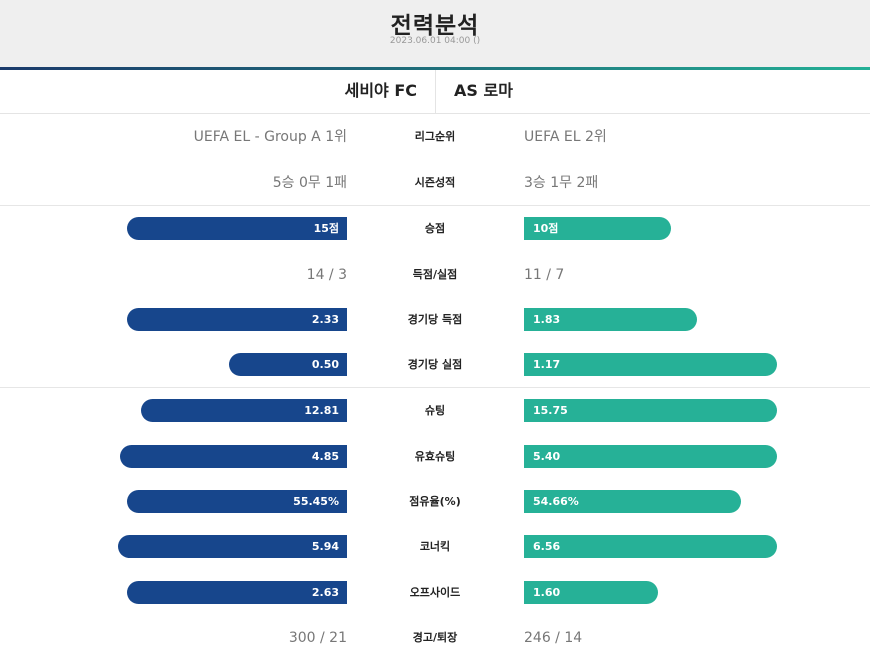  What do you see at coordinates (380, 90) in the screenshot?
I see `home-team-name: 세비야 FC` at bounding box center [380, 90].